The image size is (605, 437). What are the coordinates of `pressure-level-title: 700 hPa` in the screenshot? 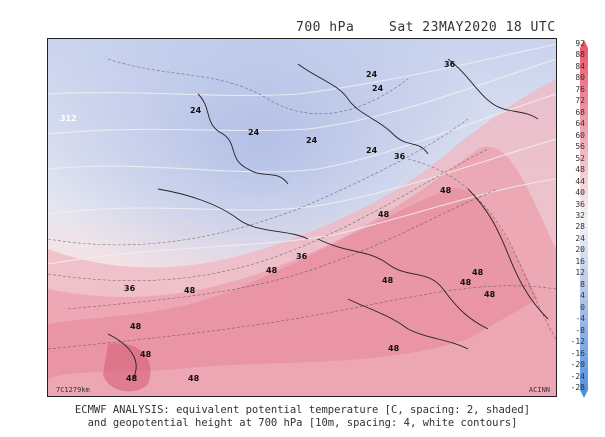 It's located at (325, 27).